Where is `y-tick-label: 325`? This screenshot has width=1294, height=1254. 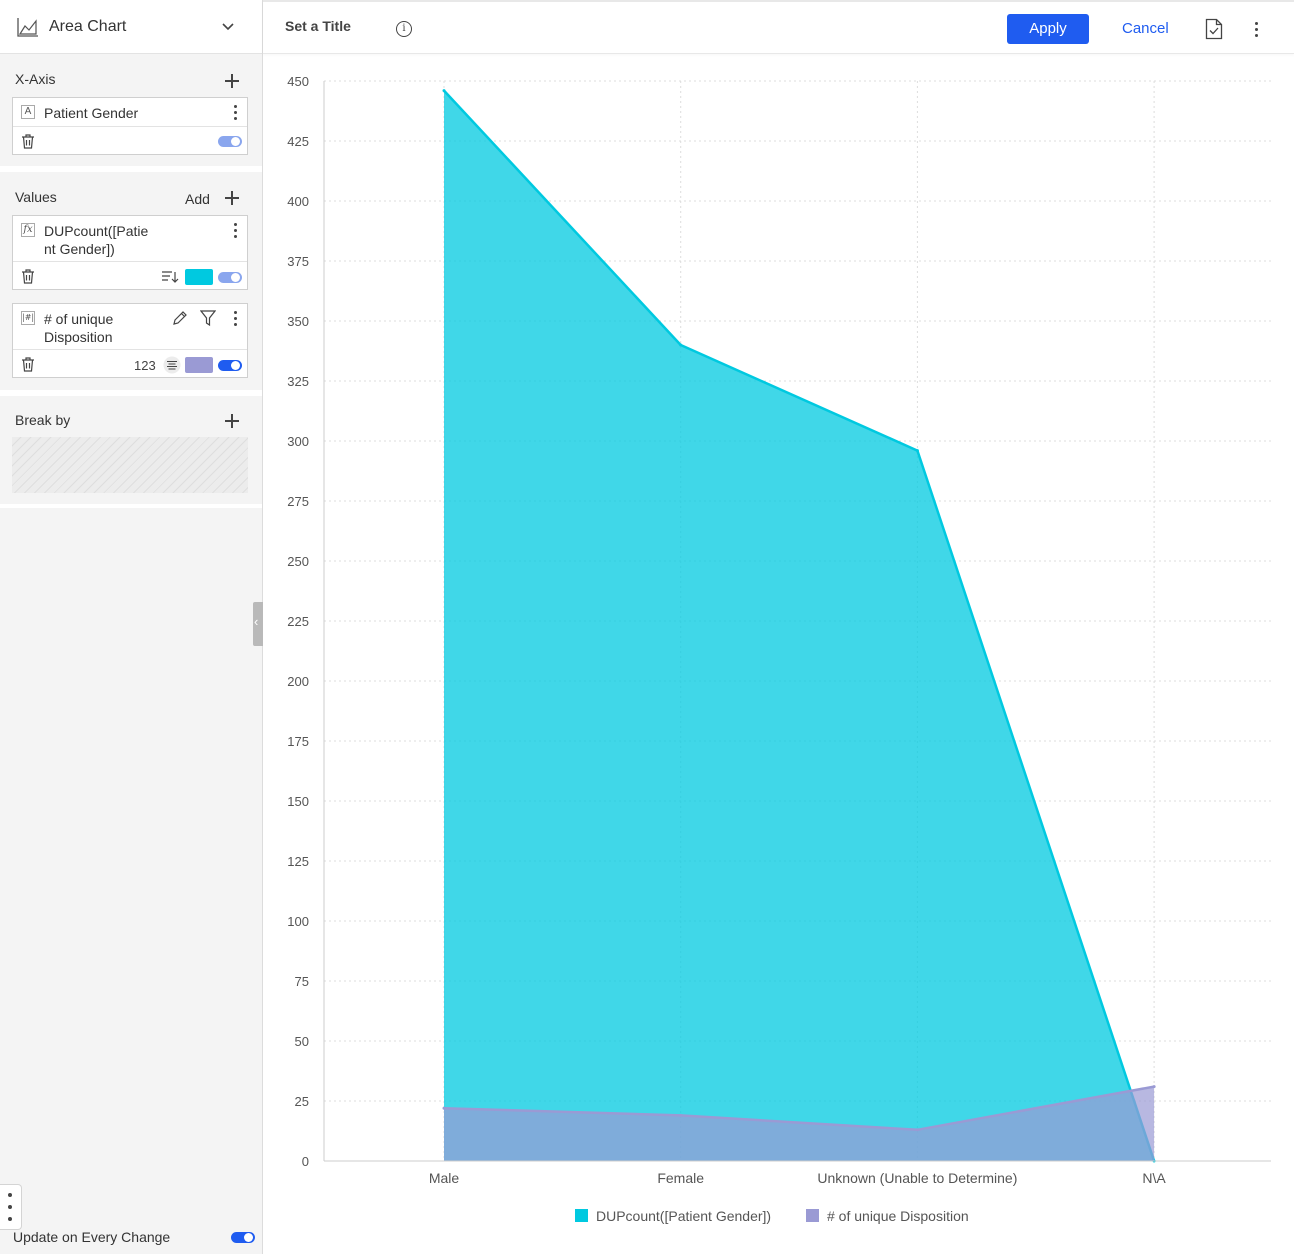 y-tick-label: 325 is located at coordinates (298, 381).